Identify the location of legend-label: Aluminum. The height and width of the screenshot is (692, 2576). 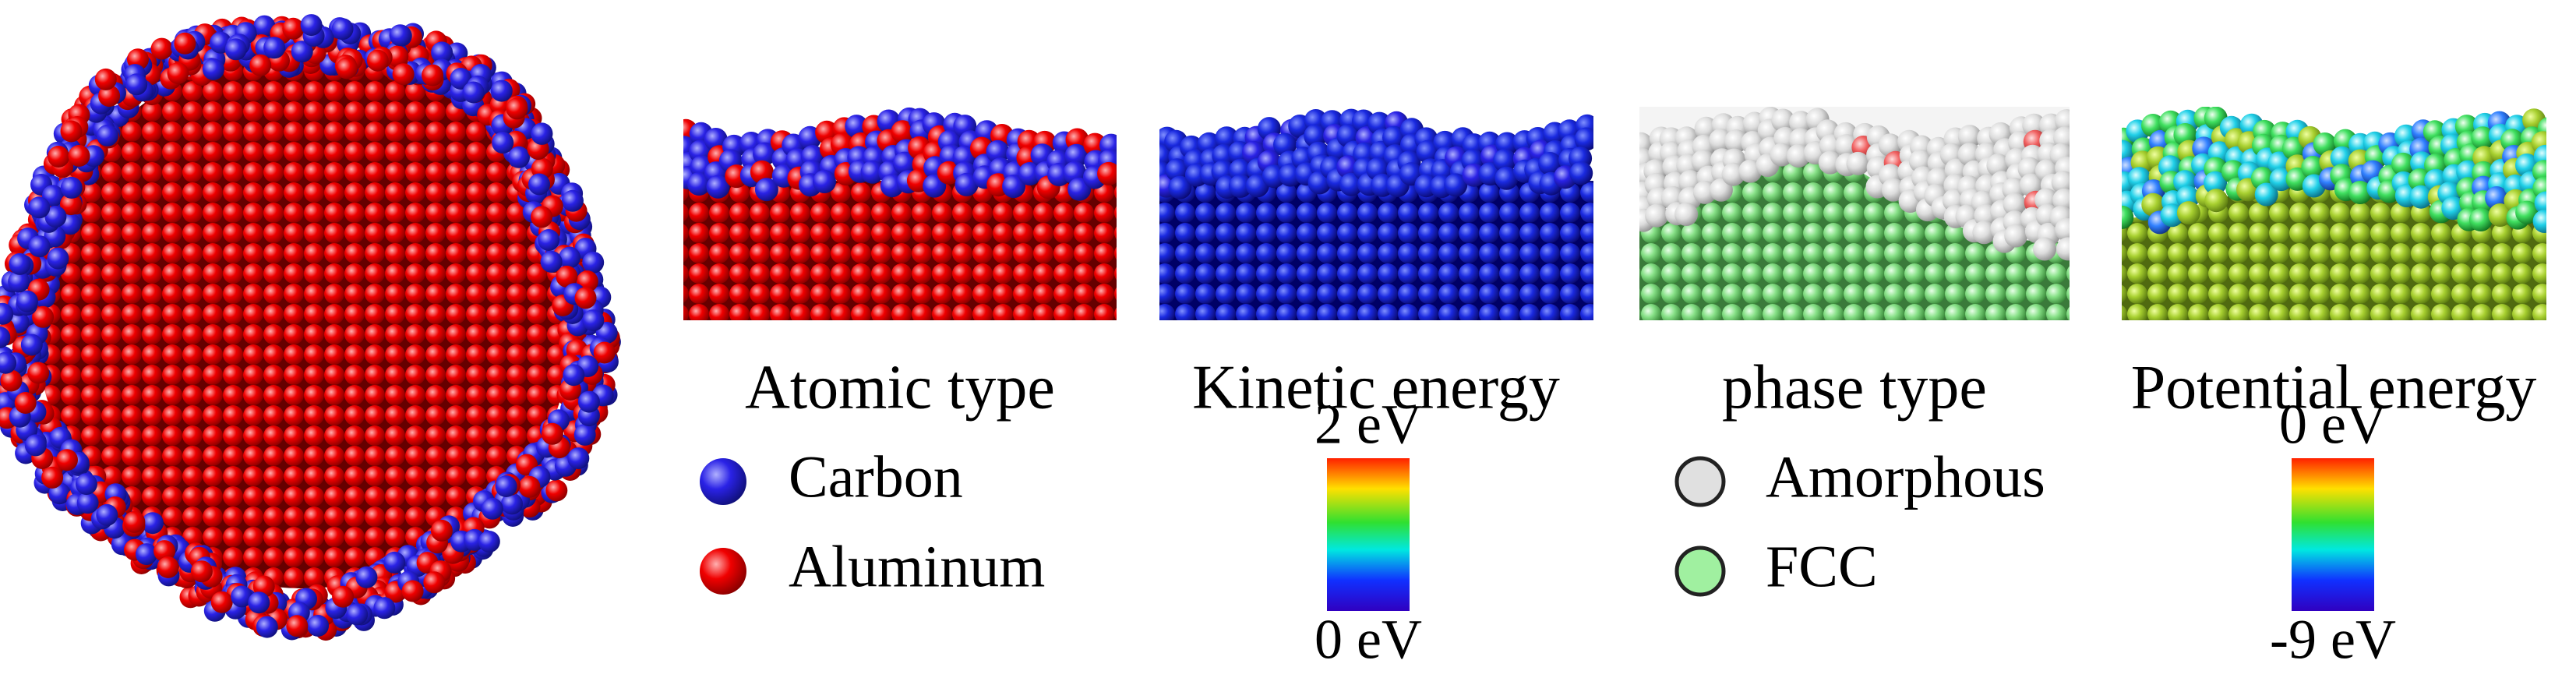
(917, 566).